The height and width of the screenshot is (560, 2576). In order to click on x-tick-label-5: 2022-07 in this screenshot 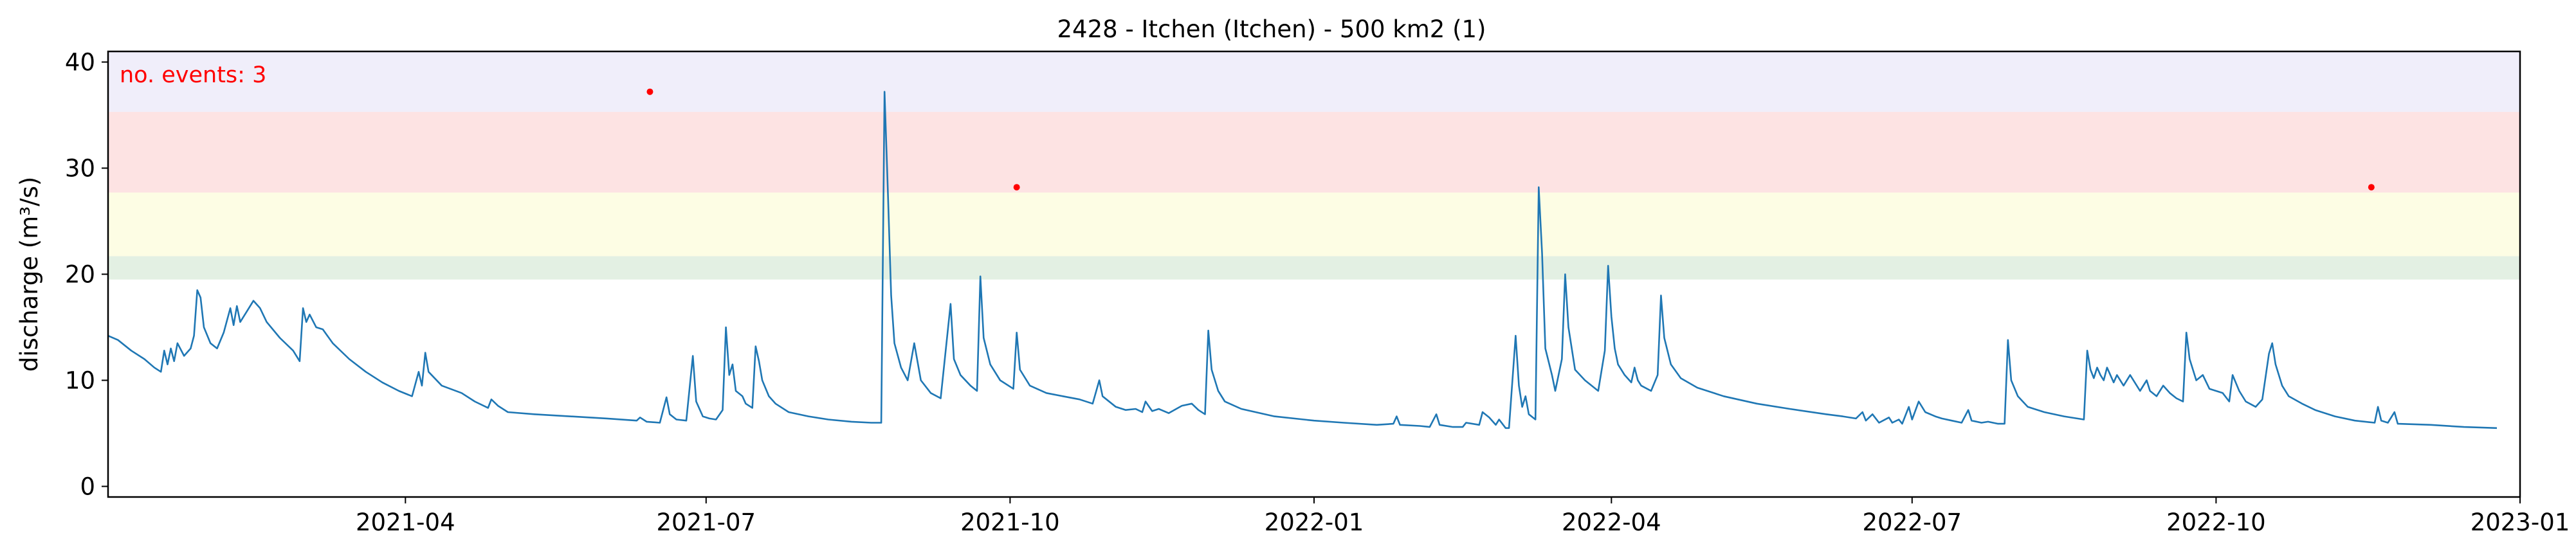, I will do `click(1912, 522)`.